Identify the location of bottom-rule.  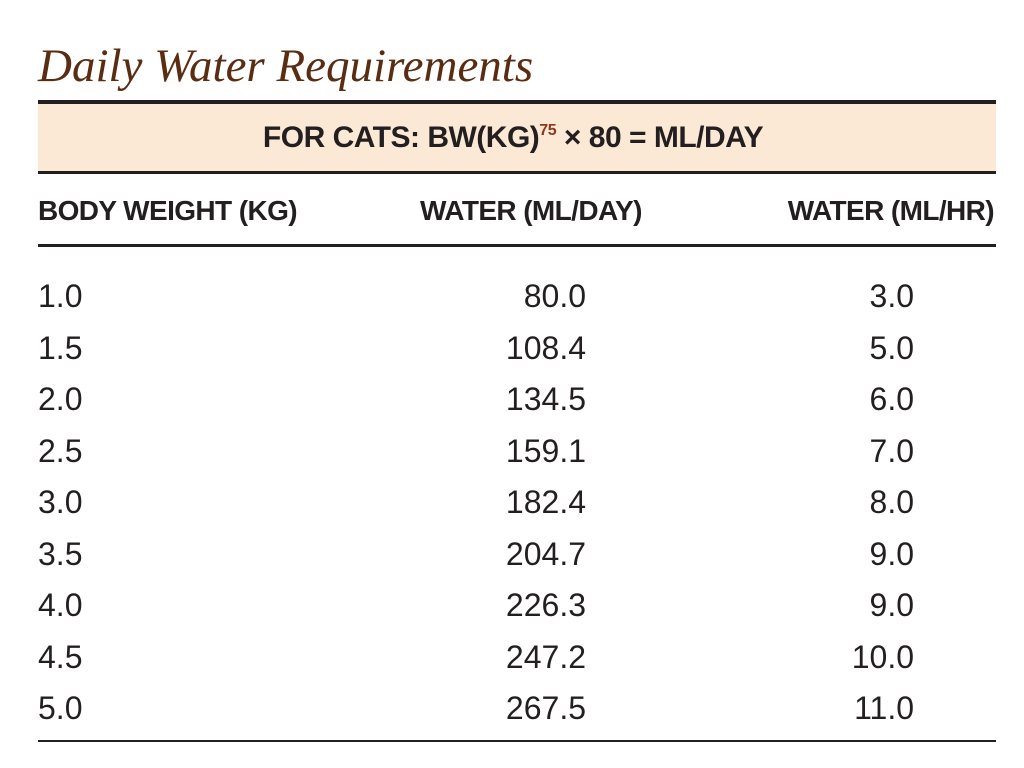
(517, 741).